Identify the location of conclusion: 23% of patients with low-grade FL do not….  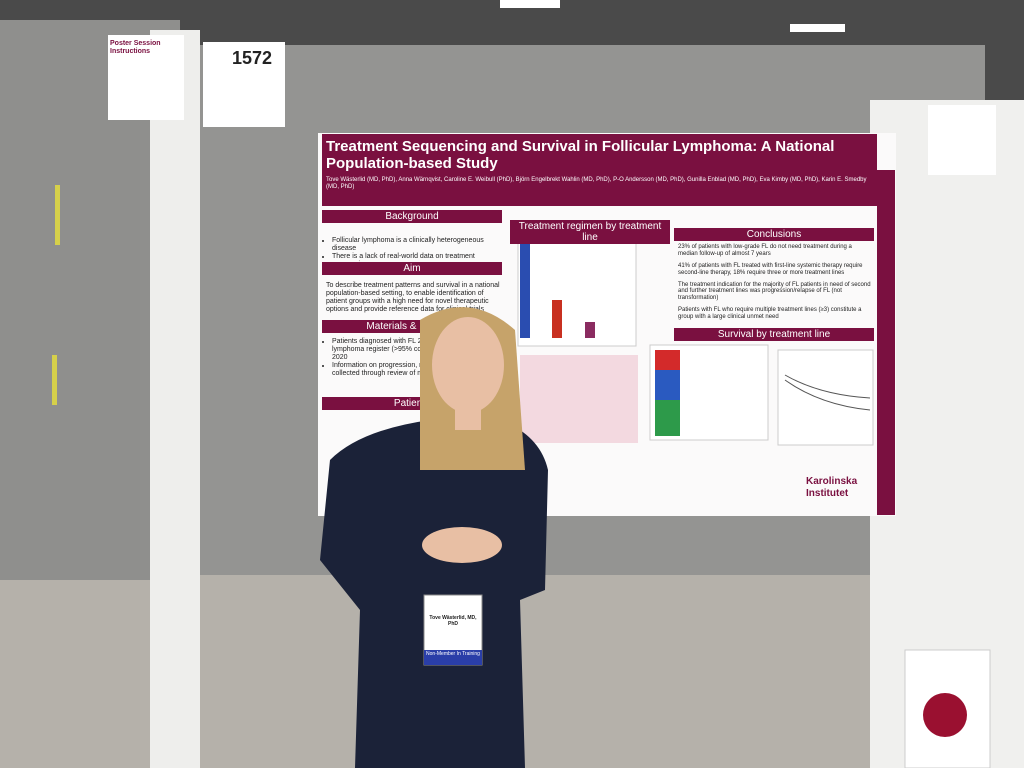
(765, 250).